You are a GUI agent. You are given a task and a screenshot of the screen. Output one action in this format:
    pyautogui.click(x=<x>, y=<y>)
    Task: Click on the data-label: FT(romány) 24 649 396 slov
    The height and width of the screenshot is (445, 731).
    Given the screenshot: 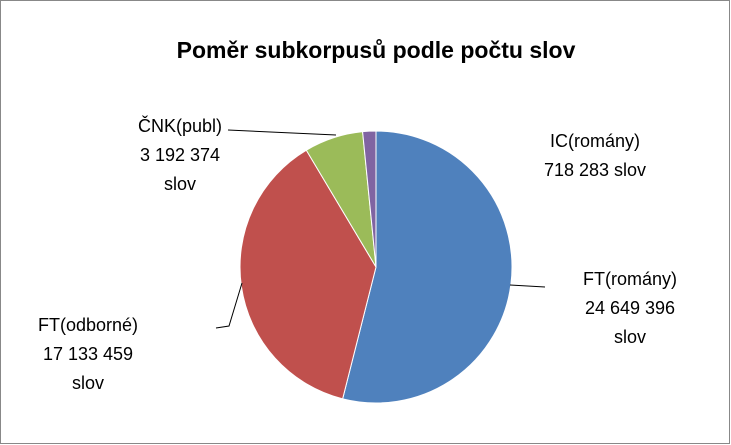 What is the action you would take?
    pyautogui.click(x=630, y=308)
    